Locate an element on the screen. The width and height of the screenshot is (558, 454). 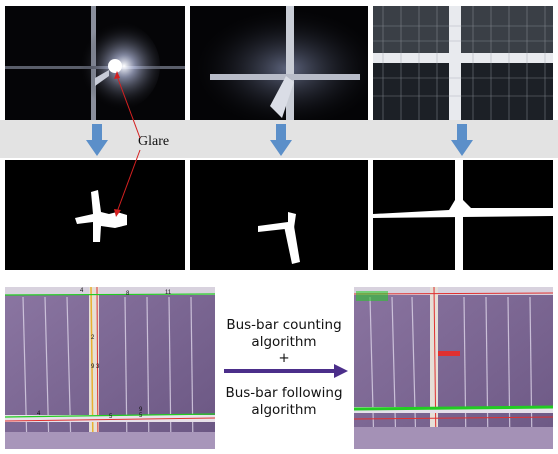
overlay-number: 8 is located at coordinates (128, 294).